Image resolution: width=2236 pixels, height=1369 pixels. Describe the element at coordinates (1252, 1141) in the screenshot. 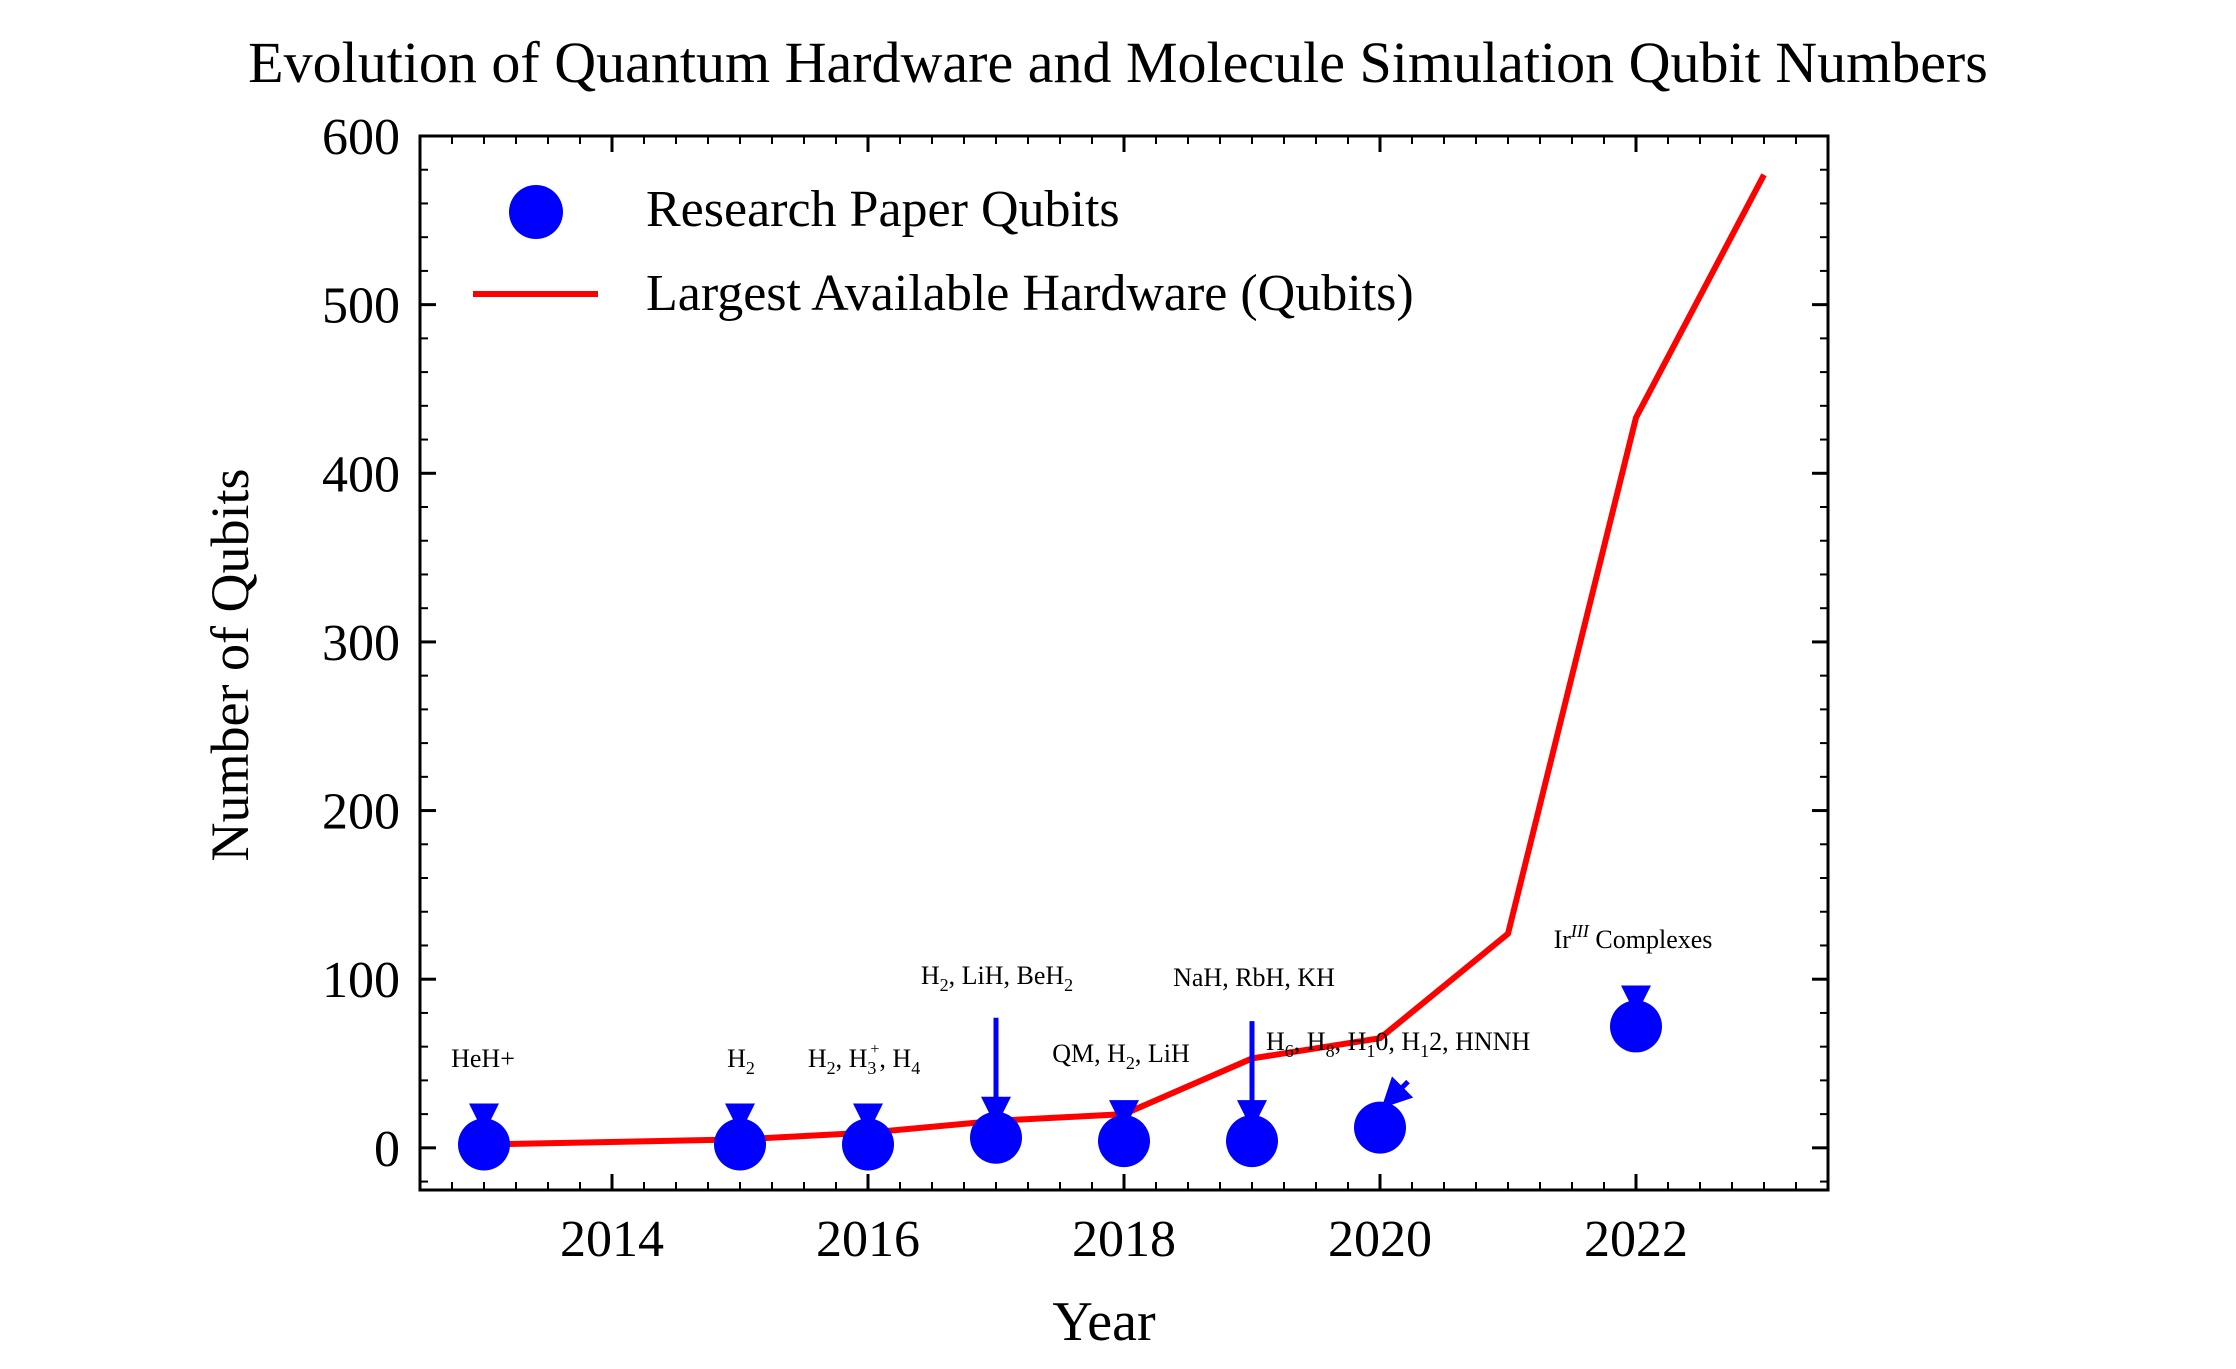

I see `research-point-2019` at that location.